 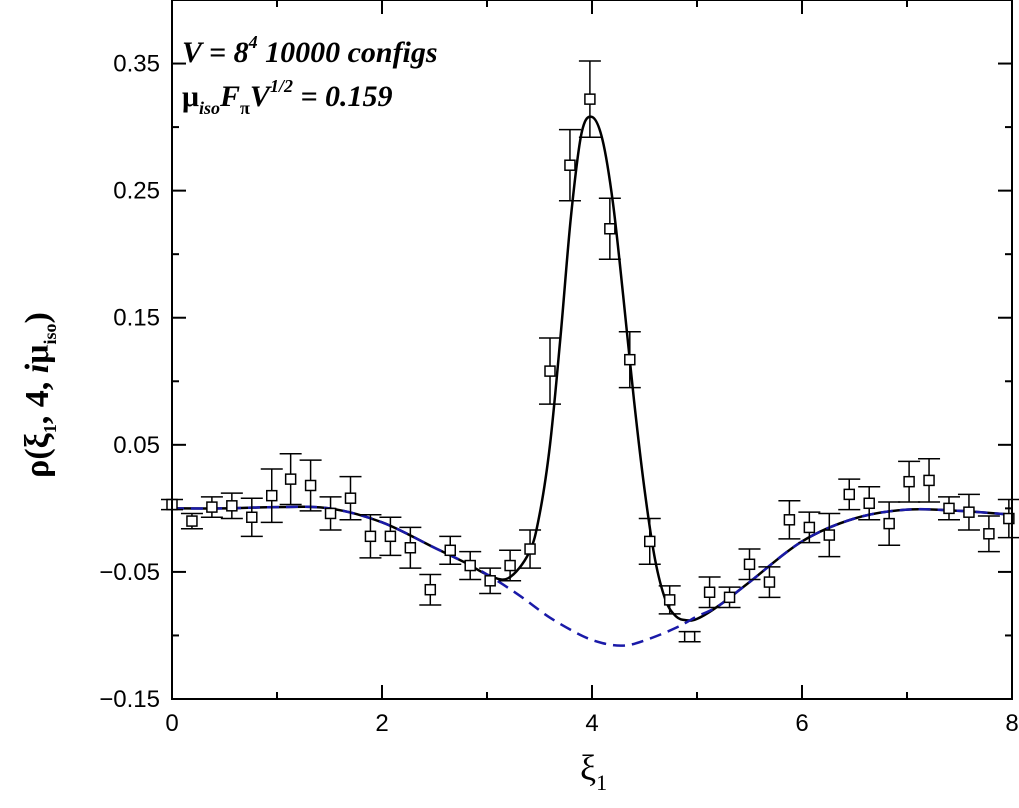 I want to click on dashed-curve, so click(x=592, y=576).